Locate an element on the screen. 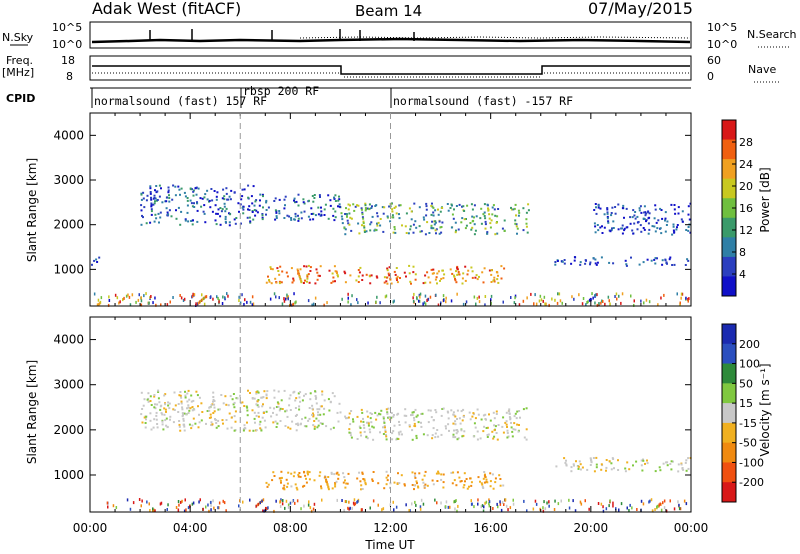 The height and width of the screenshot is (554, 800). velocity-colorbar-tick-label: 15 is located at coordinates (746, 403).